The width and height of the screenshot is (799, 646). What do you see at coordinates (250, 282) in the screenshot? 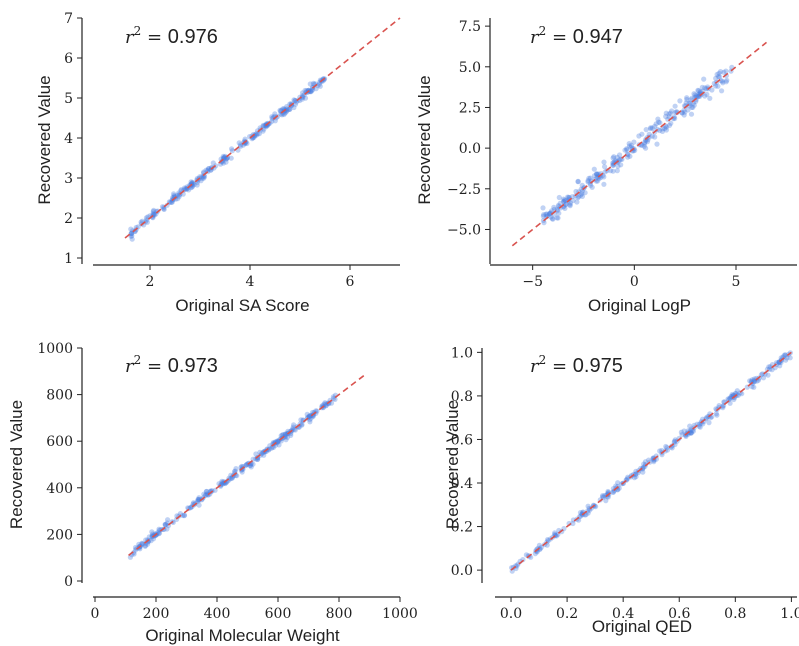
I see `x-tick-label: 4` at bounding box center [250, 282].